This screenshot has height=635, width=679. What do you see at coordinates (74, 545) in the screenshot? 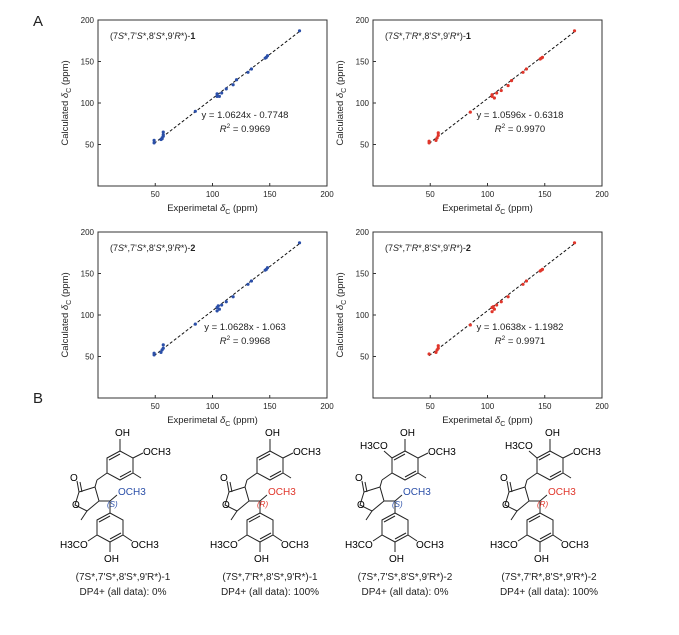
I see `struct-1-h3co-bot: H3CO` at bounding box center [74, 545].